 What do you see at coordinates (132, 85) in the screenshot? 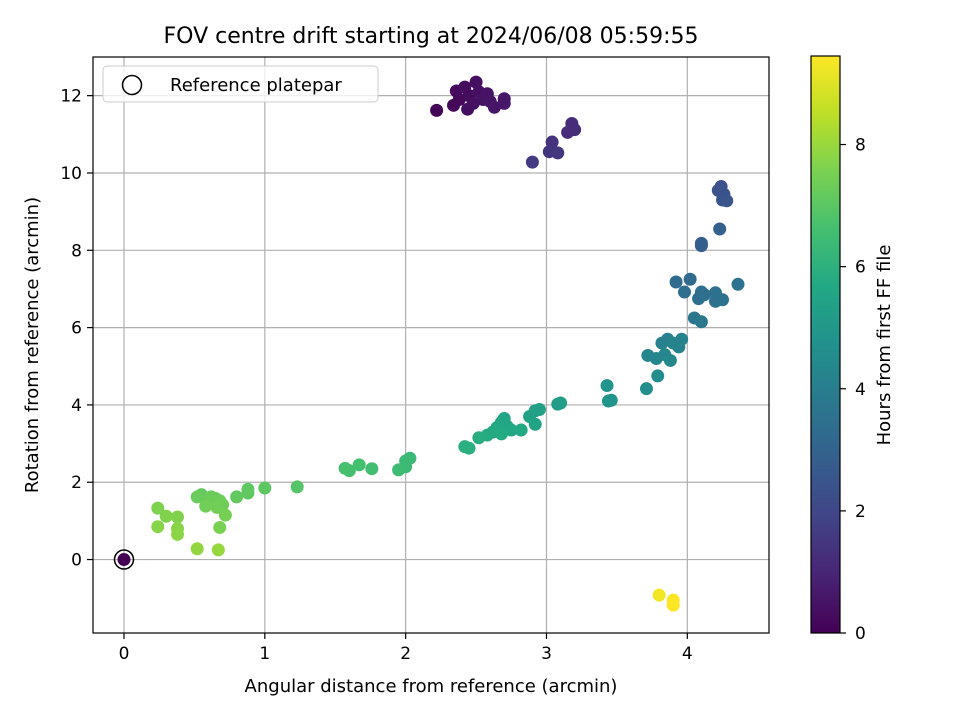
I see `legend-marker-icon` at bounding box center [132, 85].